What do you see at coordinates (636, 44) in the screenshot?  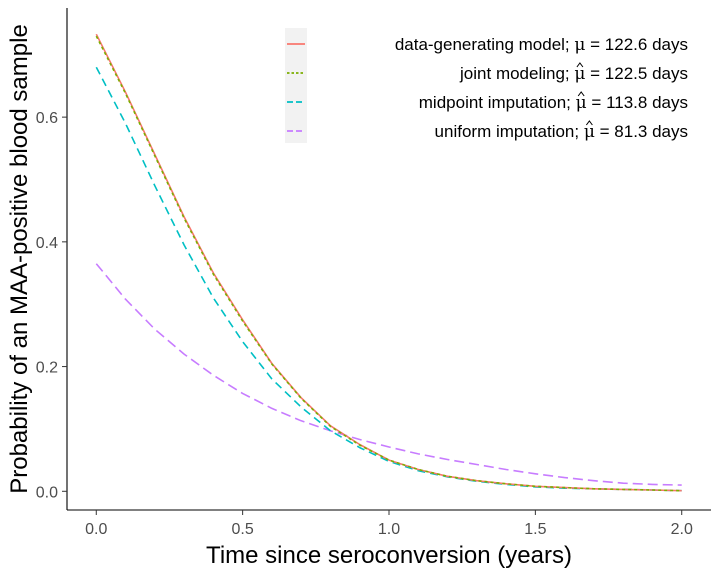 I see `legend-value-text: = 122.6 days` at bounding box center [636, 44].